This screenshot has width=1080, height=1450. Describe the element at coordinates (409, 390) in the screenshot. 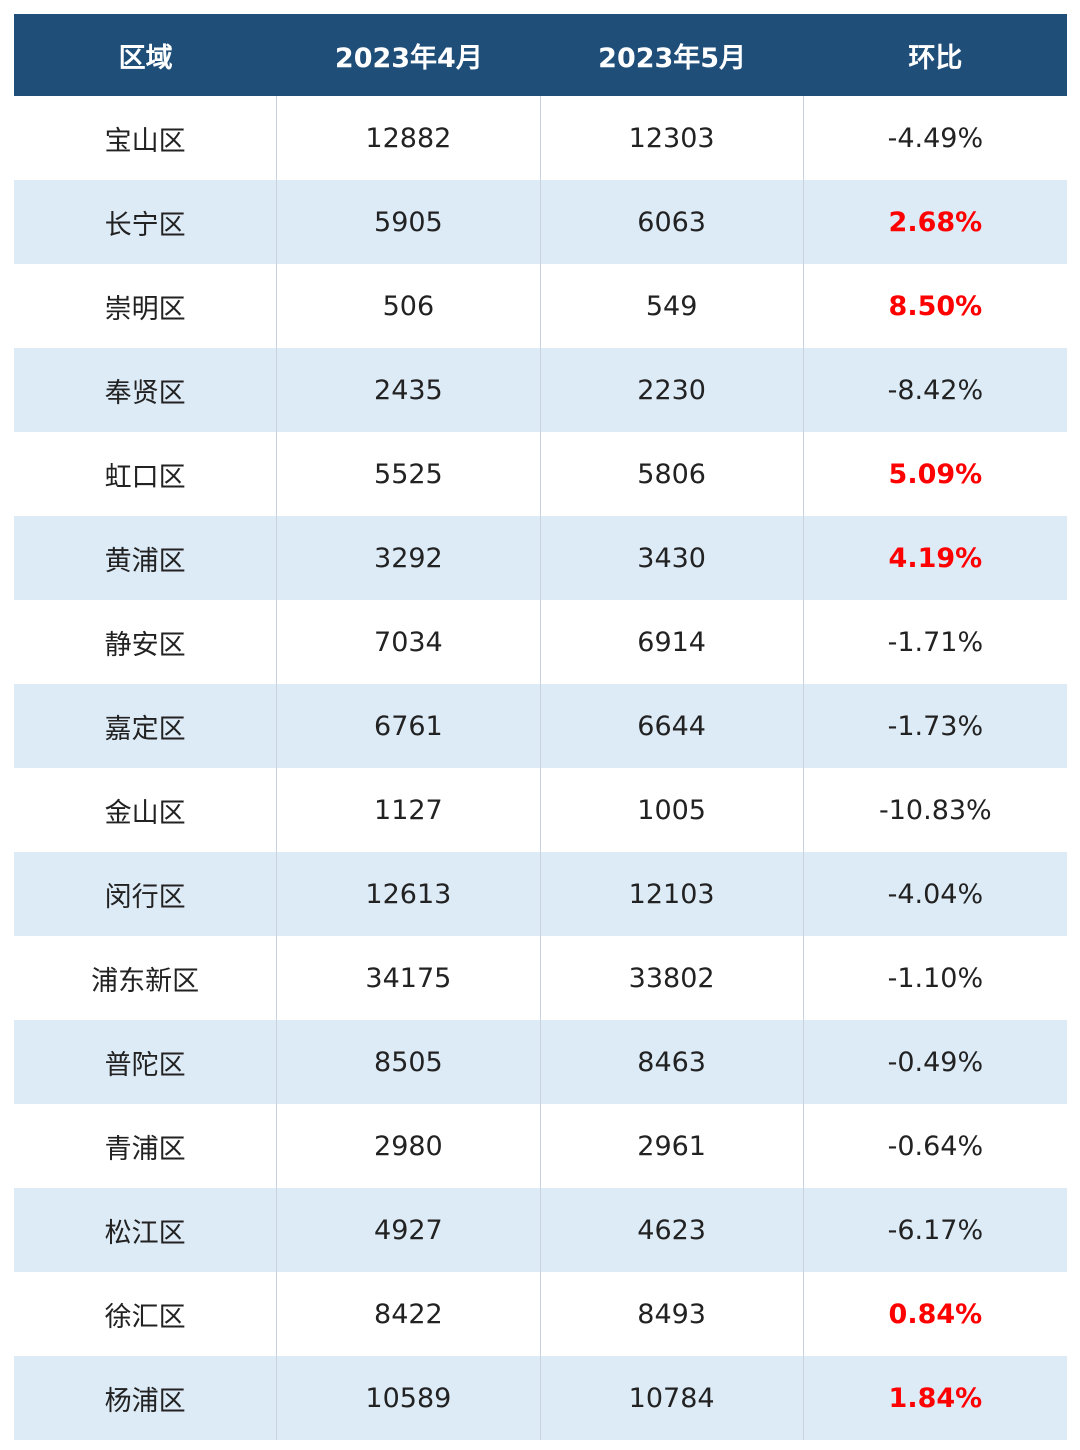

I see `april-value-cell: 2435` at that location.